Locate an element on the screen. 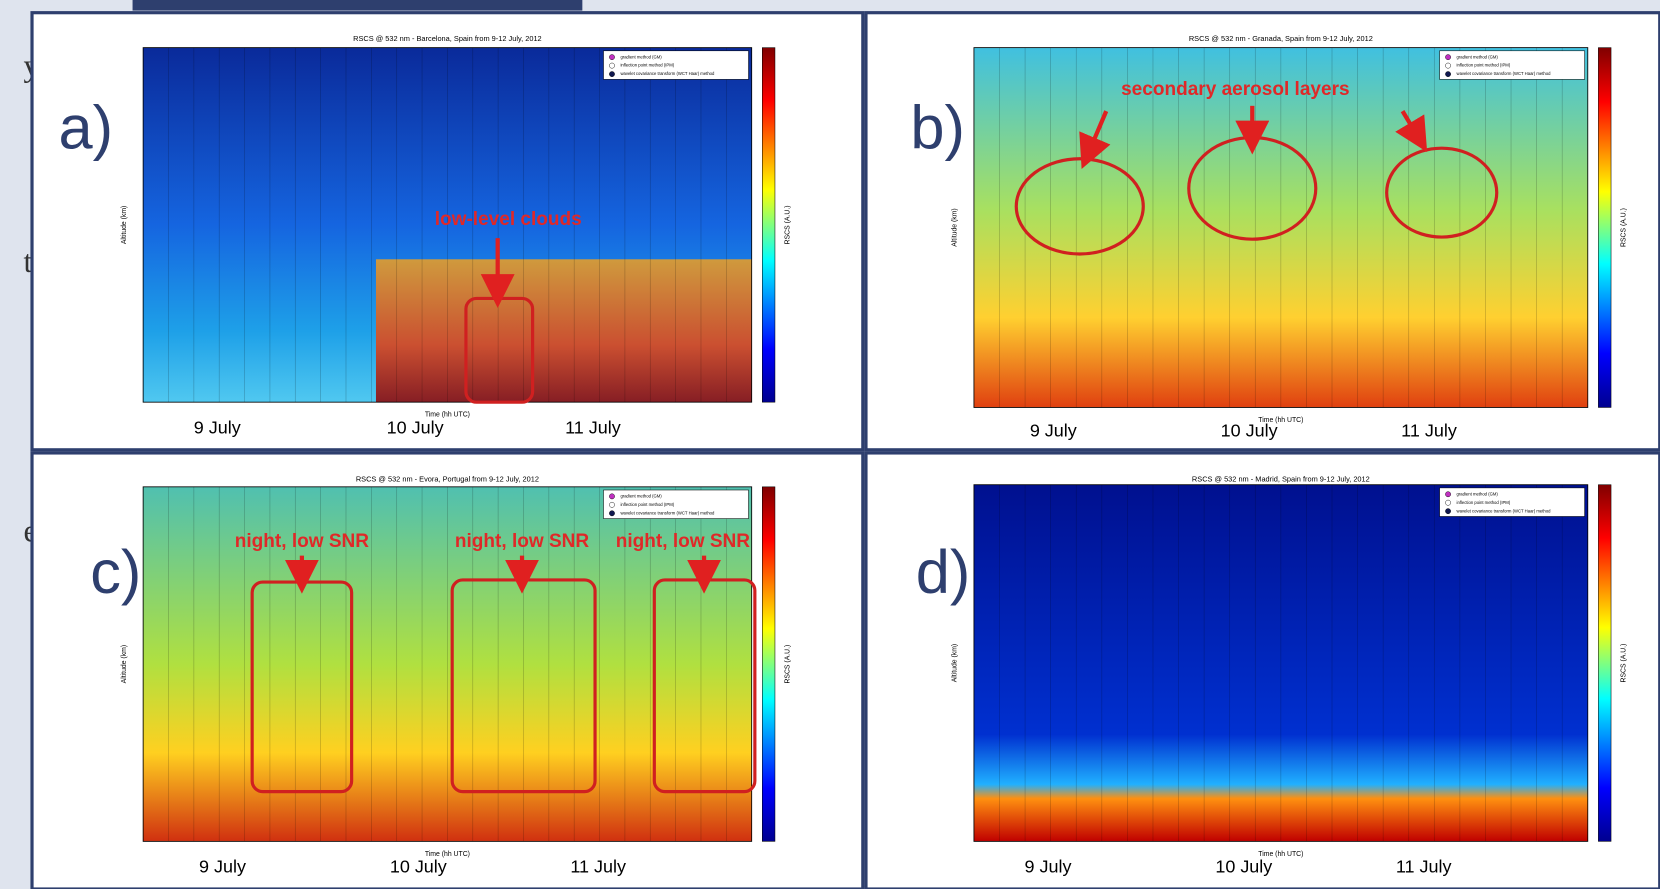 This screenshot has width=1660, height=889. panel-label: d) is located at coordinates (943, 572).